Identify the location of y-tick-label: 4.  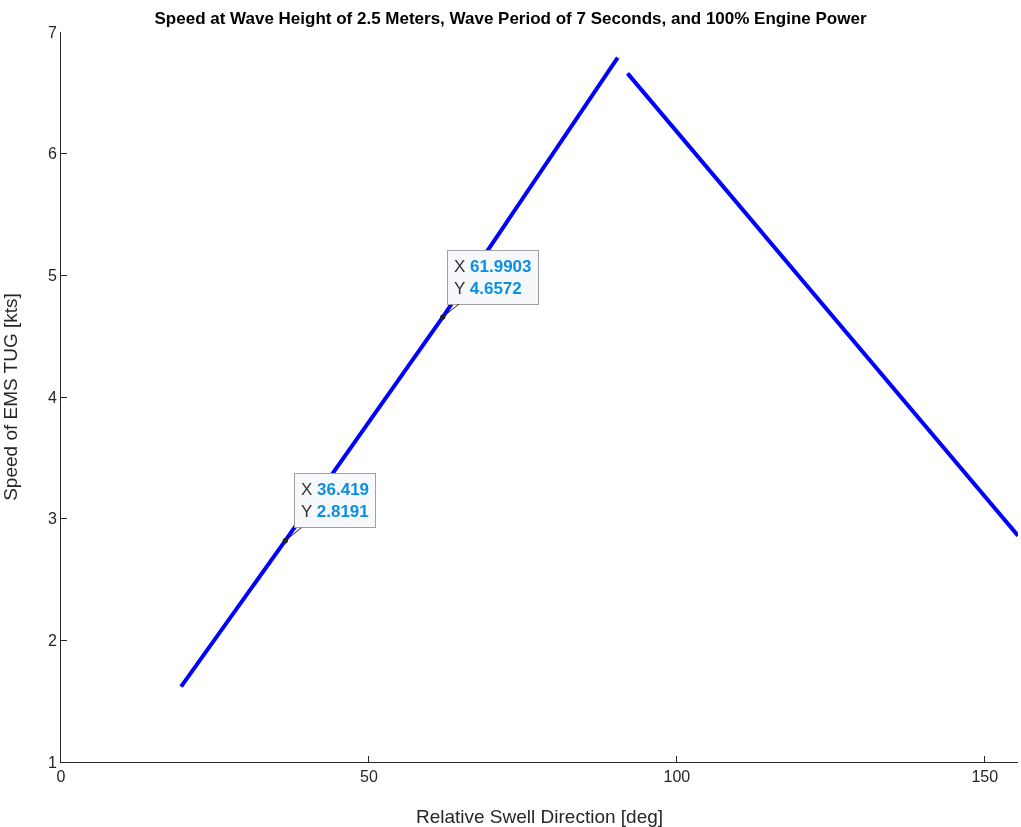
(52, 397).